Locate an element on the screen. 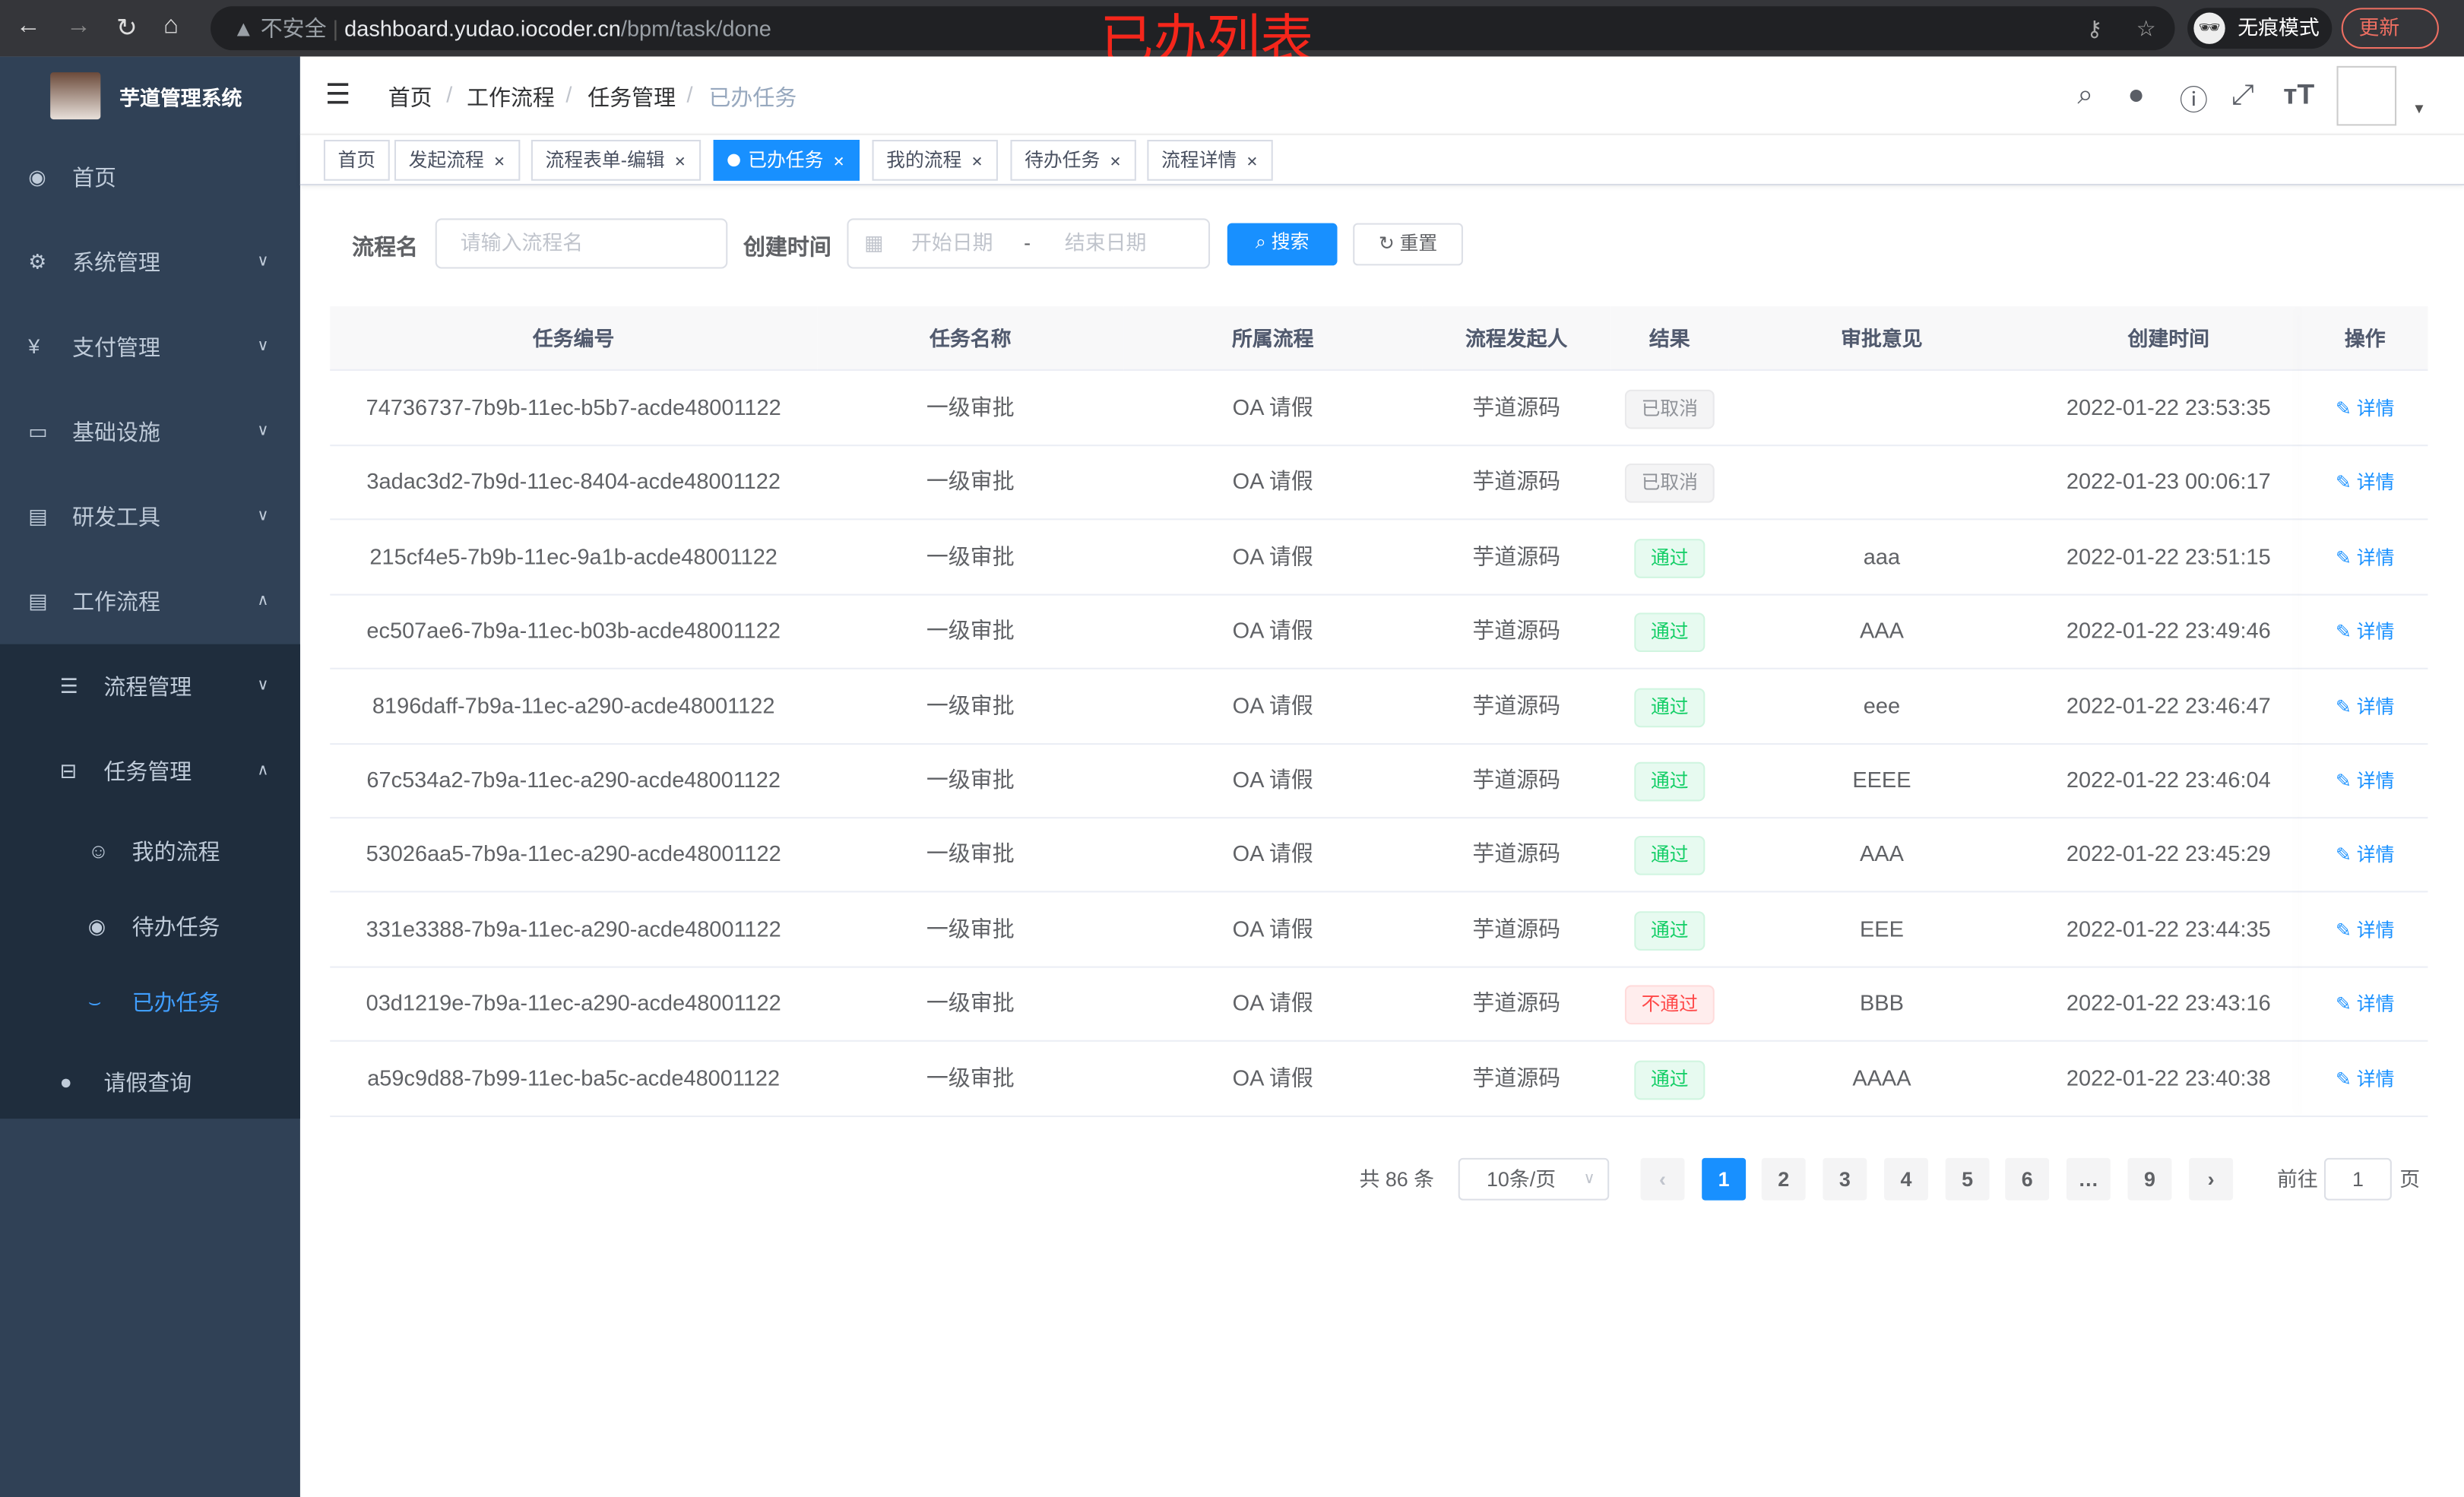 Image resolution: width=2464 pixels, height=1497 pixels. sidebar-item-0: ◉ 首页 is located at coordinates (150, 177).